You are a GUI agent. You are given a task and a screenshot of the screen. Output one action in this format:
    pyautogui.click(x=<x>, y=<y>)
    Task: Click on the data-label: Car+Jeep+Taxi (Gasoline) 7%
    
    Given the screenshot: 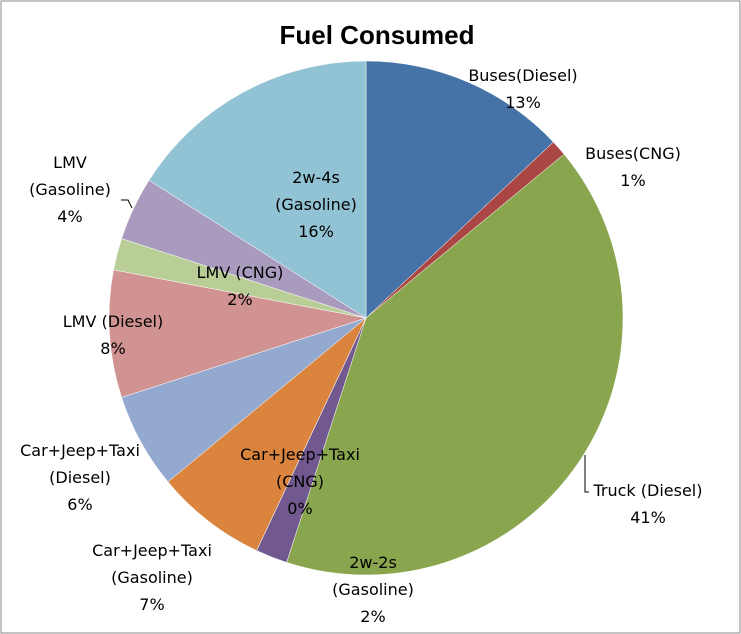 What is the action you would take?
    pyautogui.click(x=152, y=577)
    